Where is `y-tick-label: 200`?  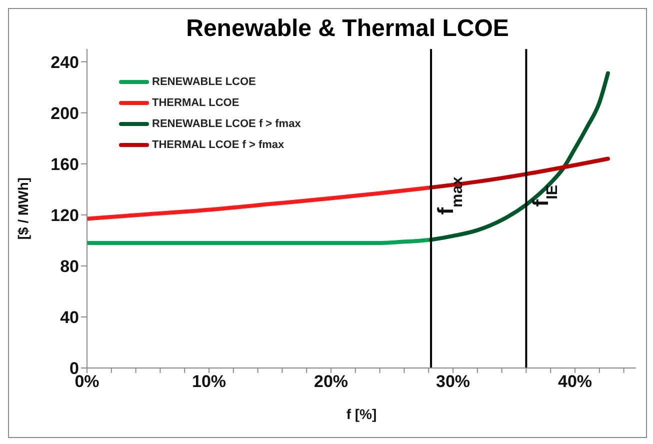
y-tick-label: 200 is located at coordinates (64, 113).